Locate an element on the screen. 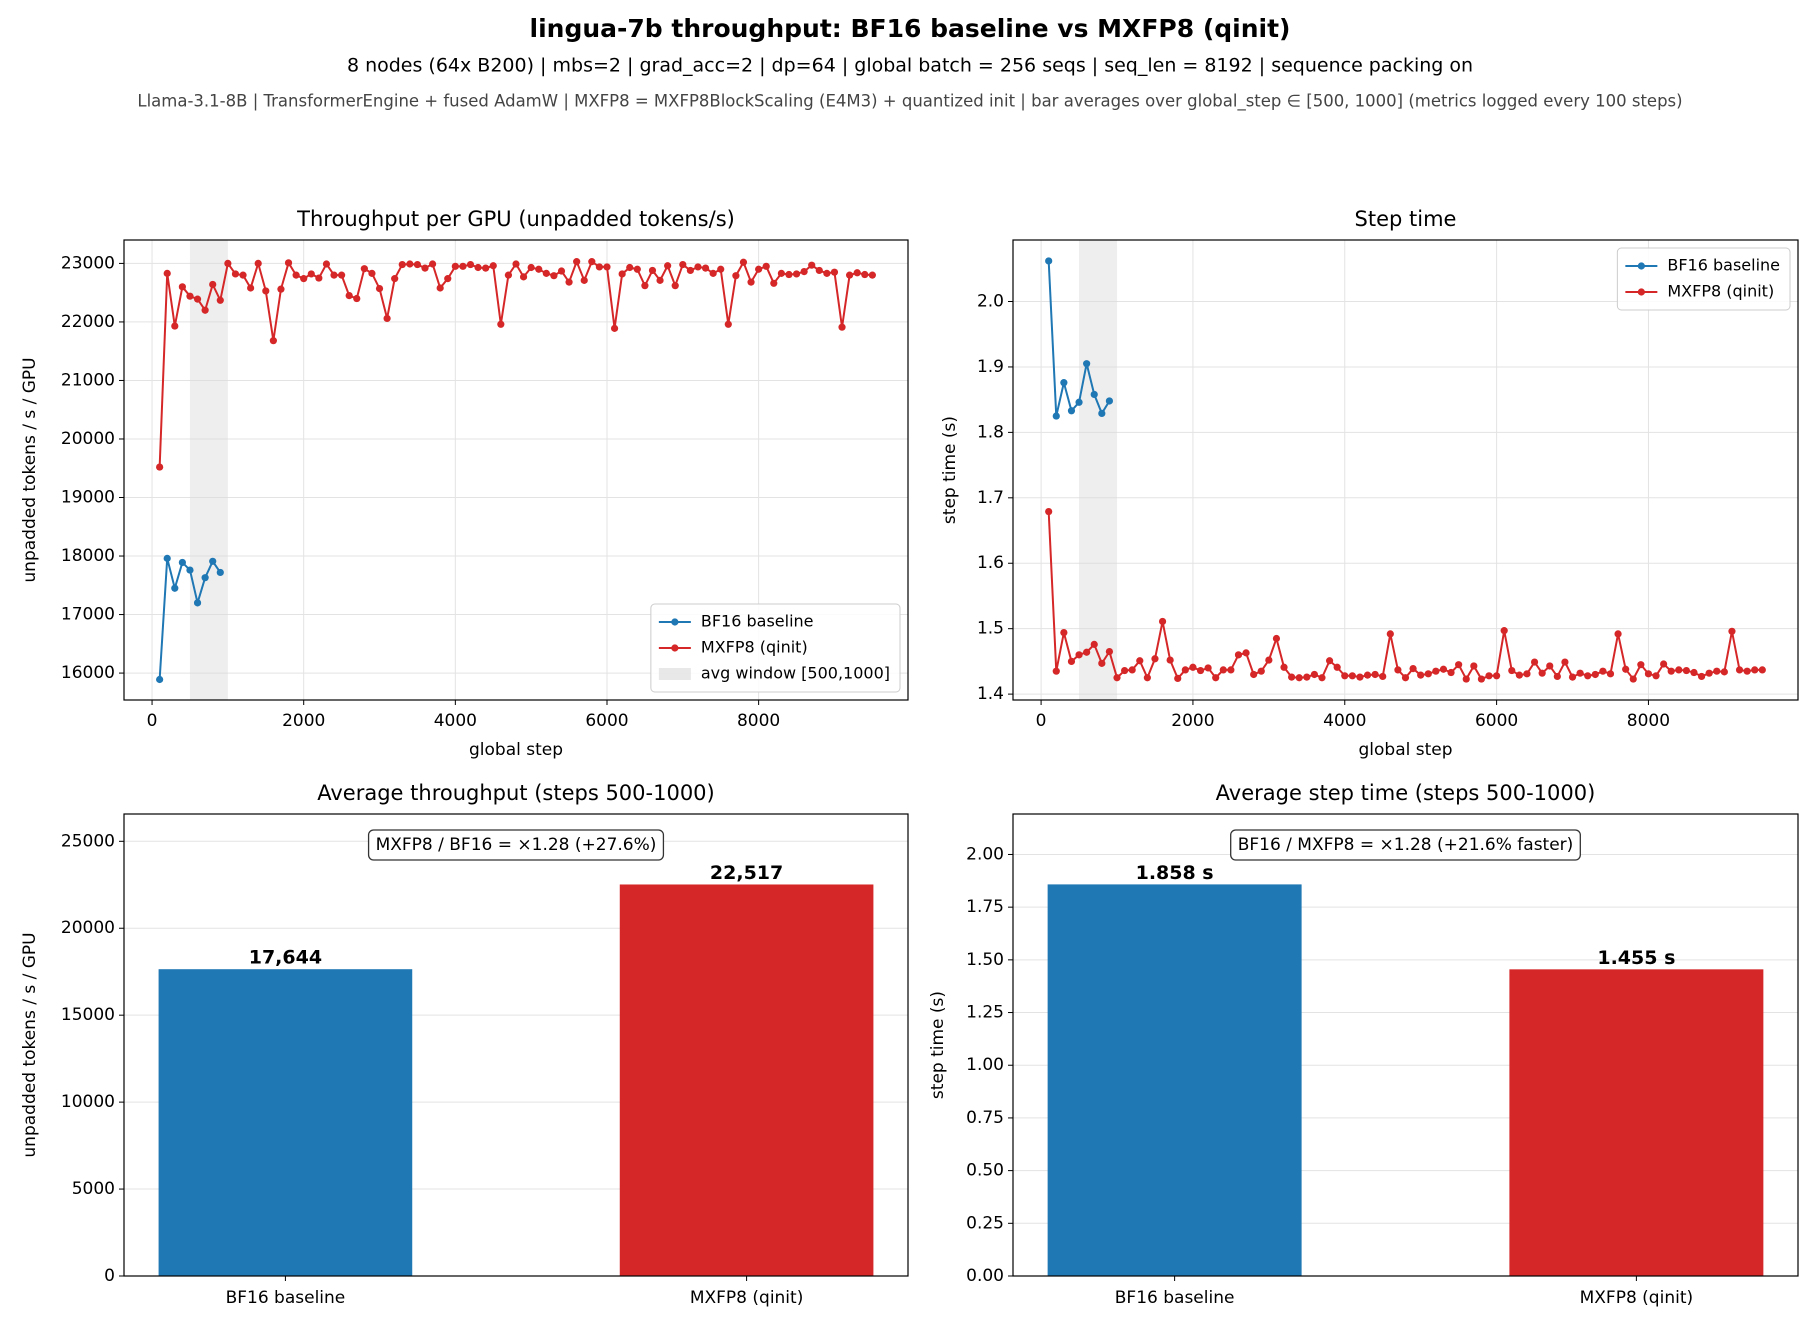 The width and height of the screenshot is (1820, 1330). annotation: BF16 / MXFP8 = ×1.28 (+21.6% faster) is located at coordinates (1406, 845).